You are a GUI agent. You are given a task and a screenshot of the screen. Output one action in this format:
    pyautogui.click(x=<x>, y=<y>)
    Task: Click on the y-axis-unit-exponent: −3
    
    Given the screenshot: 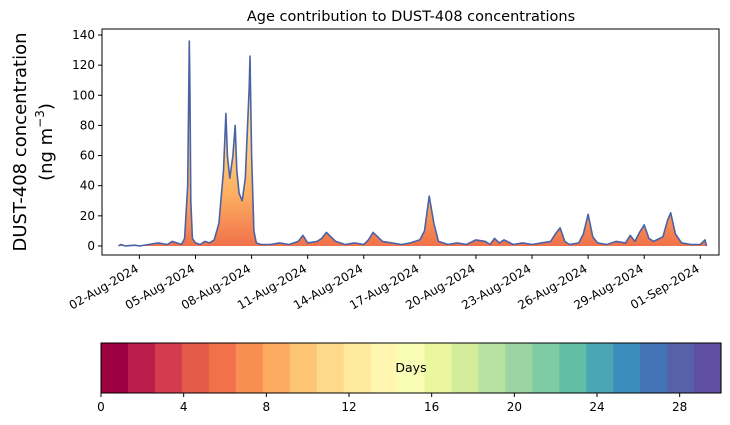 What is the action you would take?
    pyautogui.click(x=40, y=119)
    